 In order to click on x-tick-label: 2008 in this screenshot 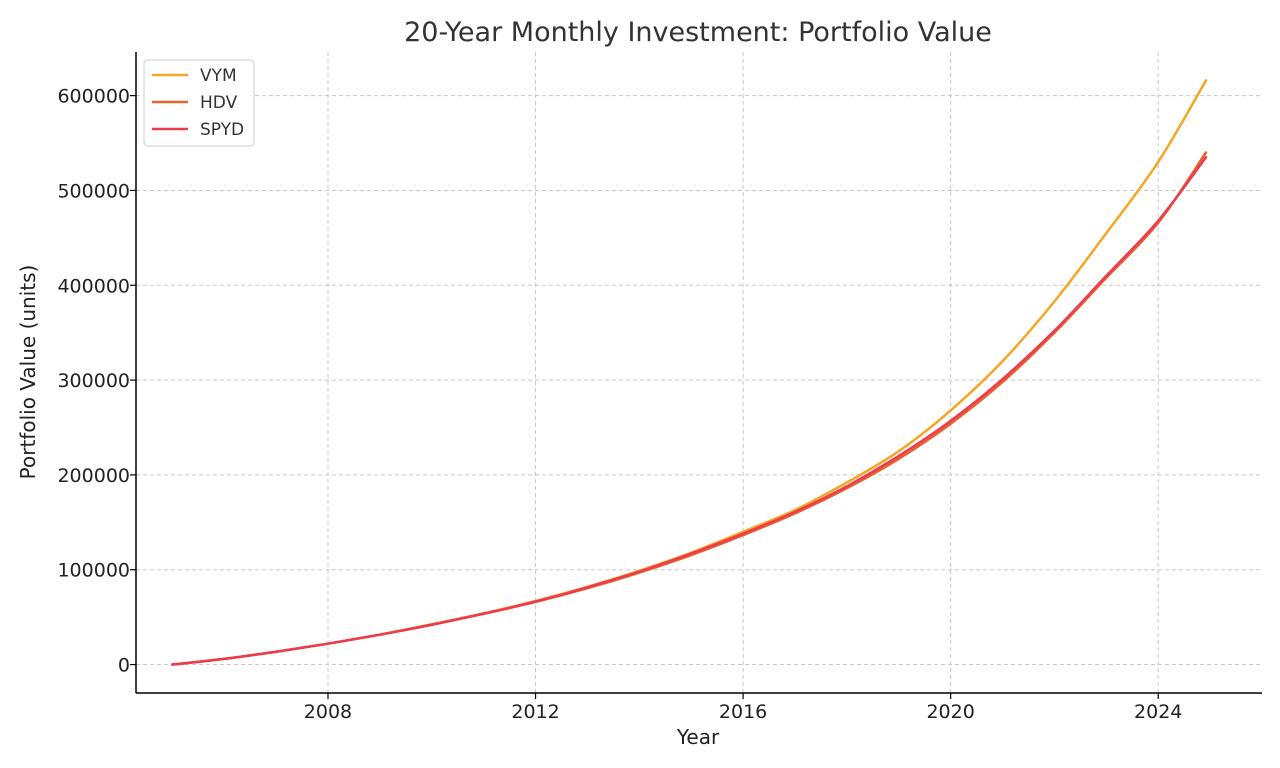, I will do `click(328, 712)`.